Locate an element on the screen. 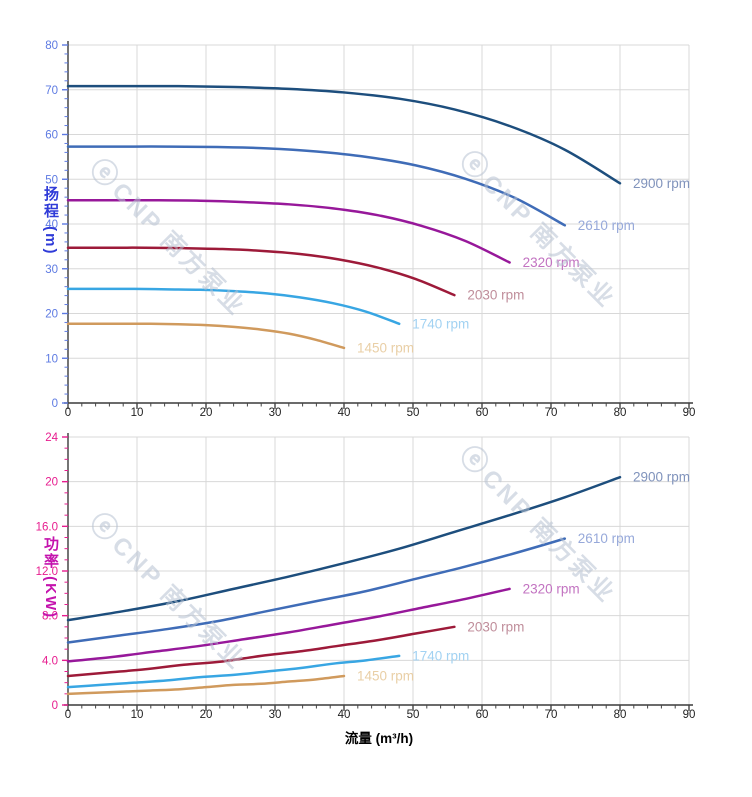 Image resolution: width=752 pixels, height=797 pixels. head-curve-label-2900-rpm: 2900 rpm is located at coordinates (661, 183).